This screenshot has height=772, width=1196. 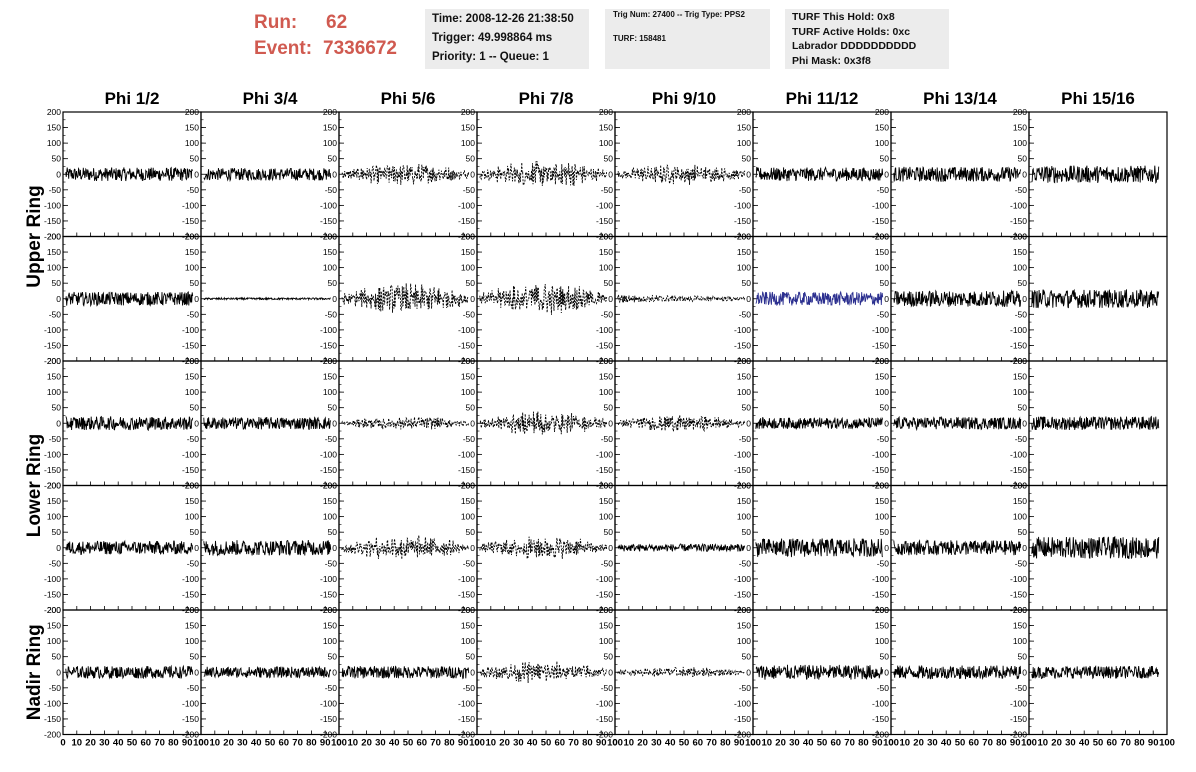 I want to click on turf-active-line: TURF Active Holds: 0xc, so click(x=851, y=31).